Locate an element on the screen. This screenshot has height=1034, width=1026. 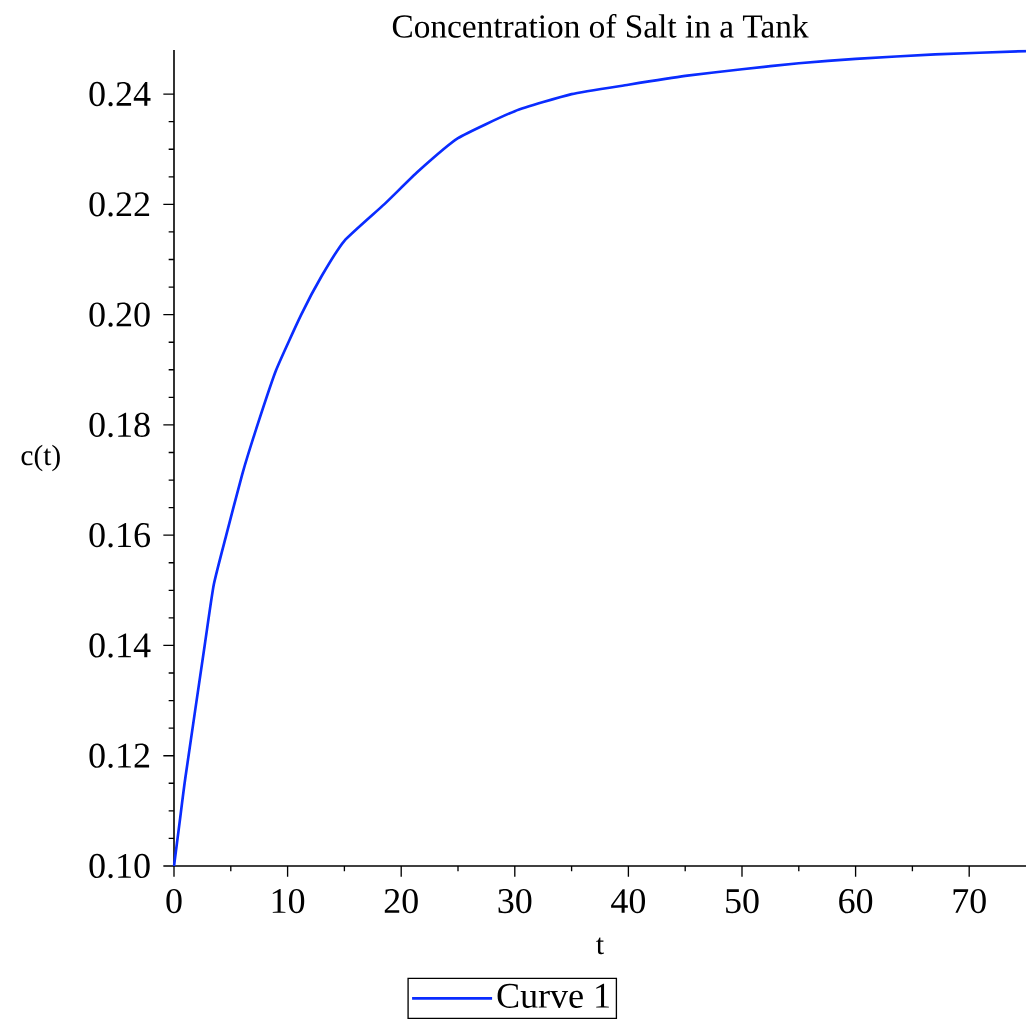
x-tick-label: 0 is located at coordinates (174, 901).